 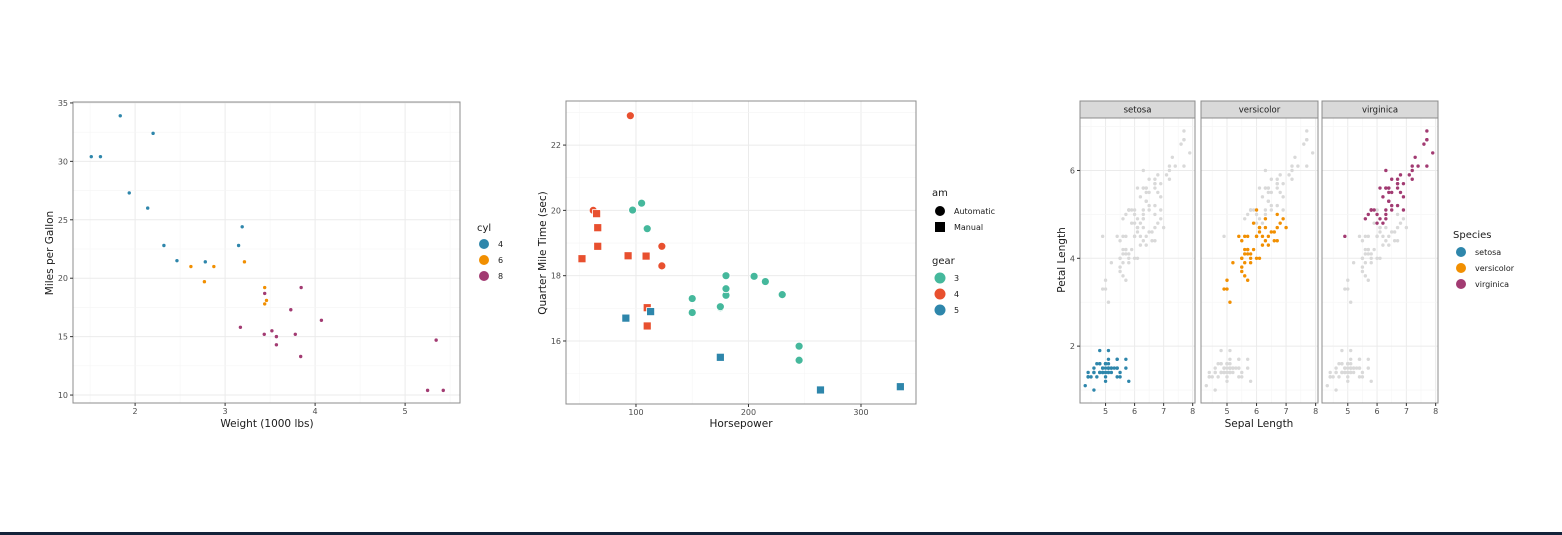 What do you see at coordinates (225, 411) in the screenshot?
I see `x-tick-label: 3` at bounding box center [225, 411].